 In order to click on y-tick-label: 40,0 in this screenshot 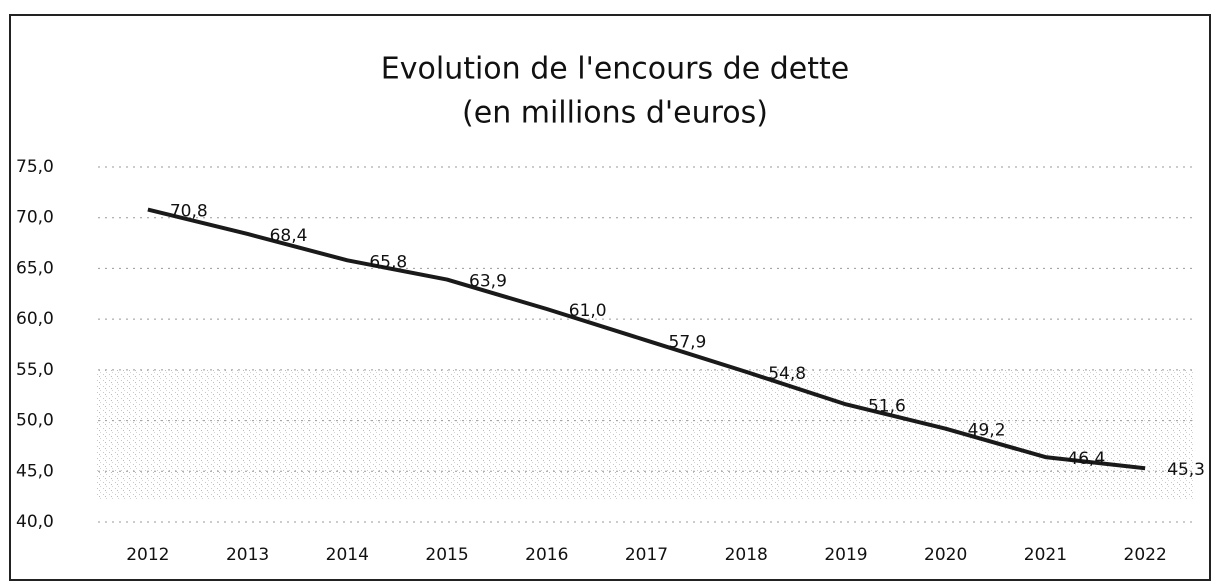, I will do `click(35, 522)`.